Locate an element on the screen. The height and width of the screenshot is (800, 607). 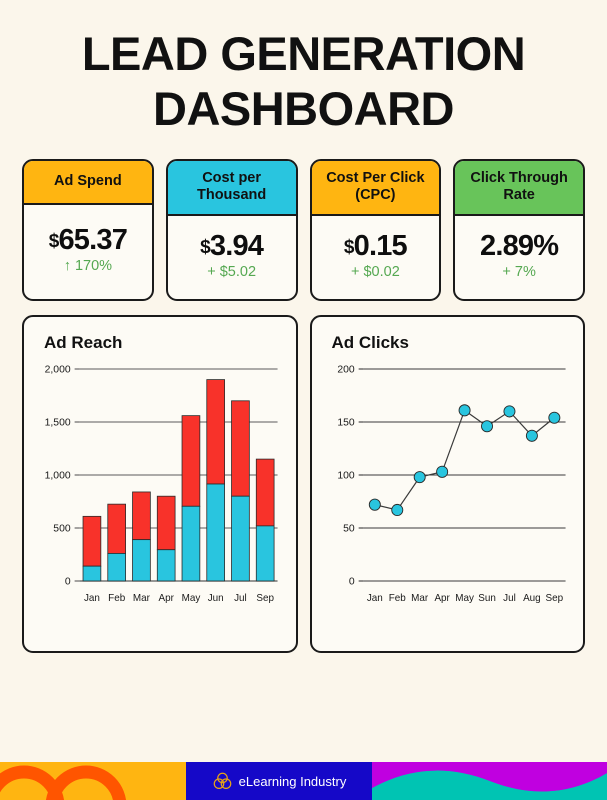
footer-bar: eLearning Industry is located at coordinates (303, 781).